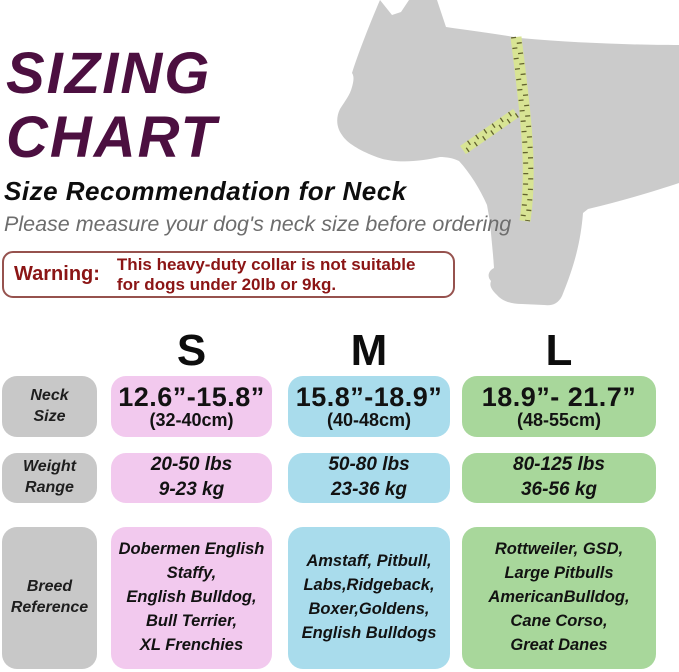 The height and width of the screenshot is (672, 679). I want to click on neck-size-cell-s: 12.6”-15.8” (32-40cm), so click(191, 406).